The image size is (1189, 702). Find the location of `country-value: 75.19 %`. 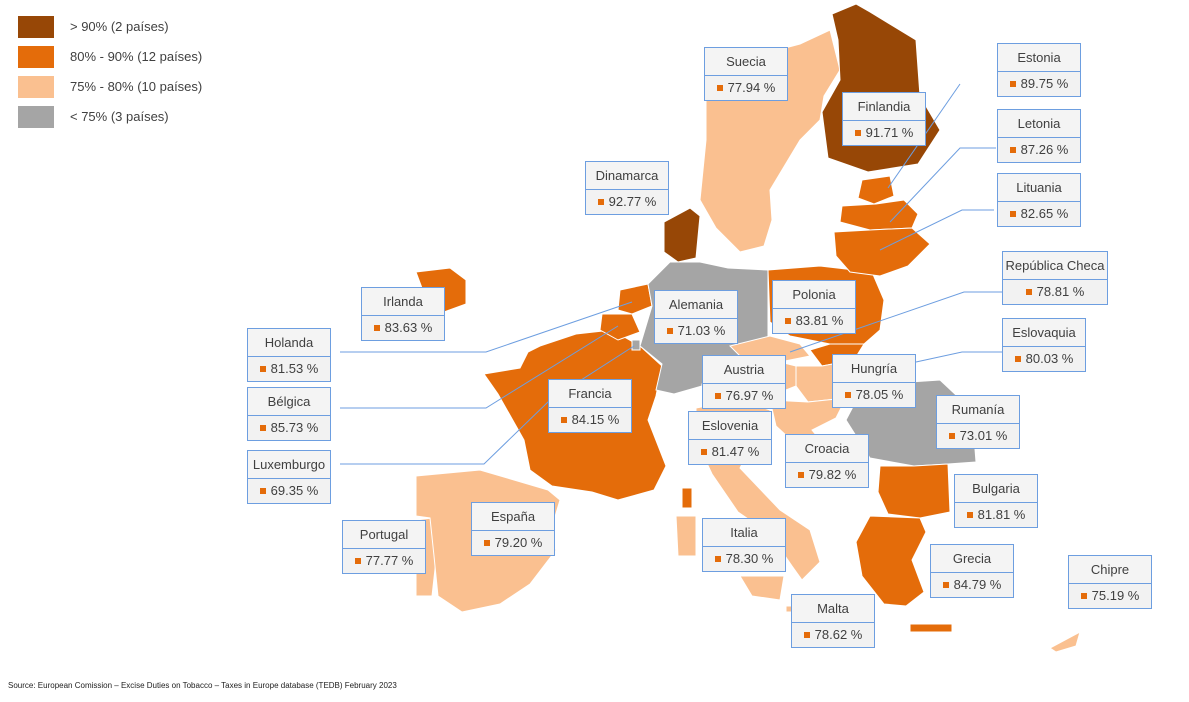

country-value: 75.19 % is located at coordinates (1115, 595).